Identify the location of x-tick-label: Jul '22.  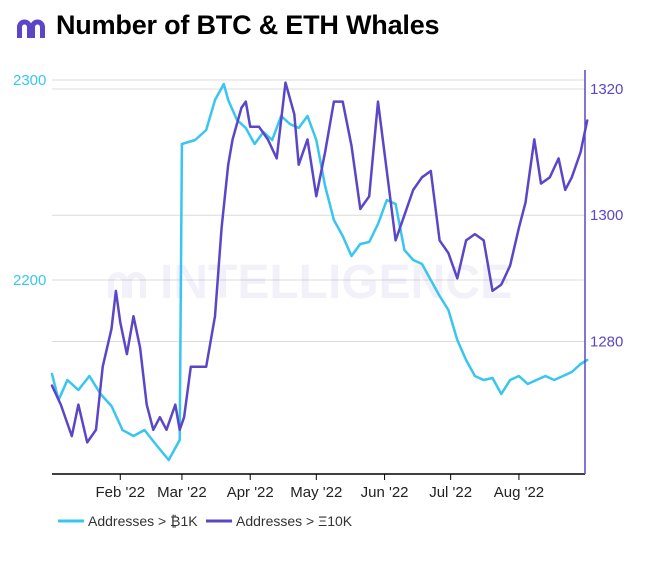
(450, 492).